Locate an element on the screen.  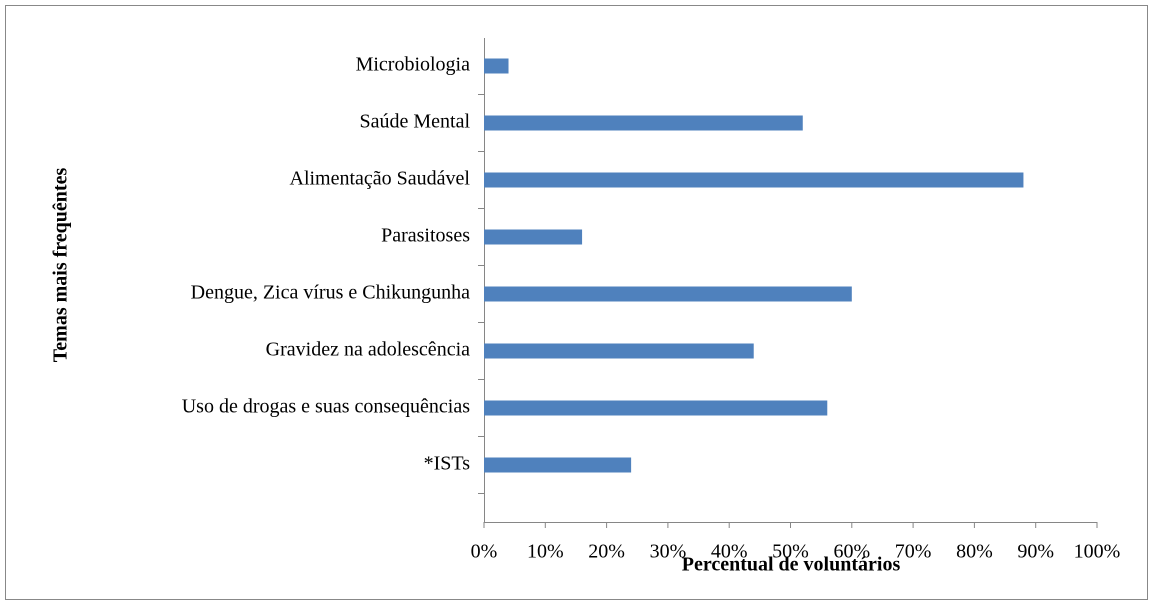
y-tick-label: Dengue, Zica vírus e Chikungunha is located at coordinates (330, 293).